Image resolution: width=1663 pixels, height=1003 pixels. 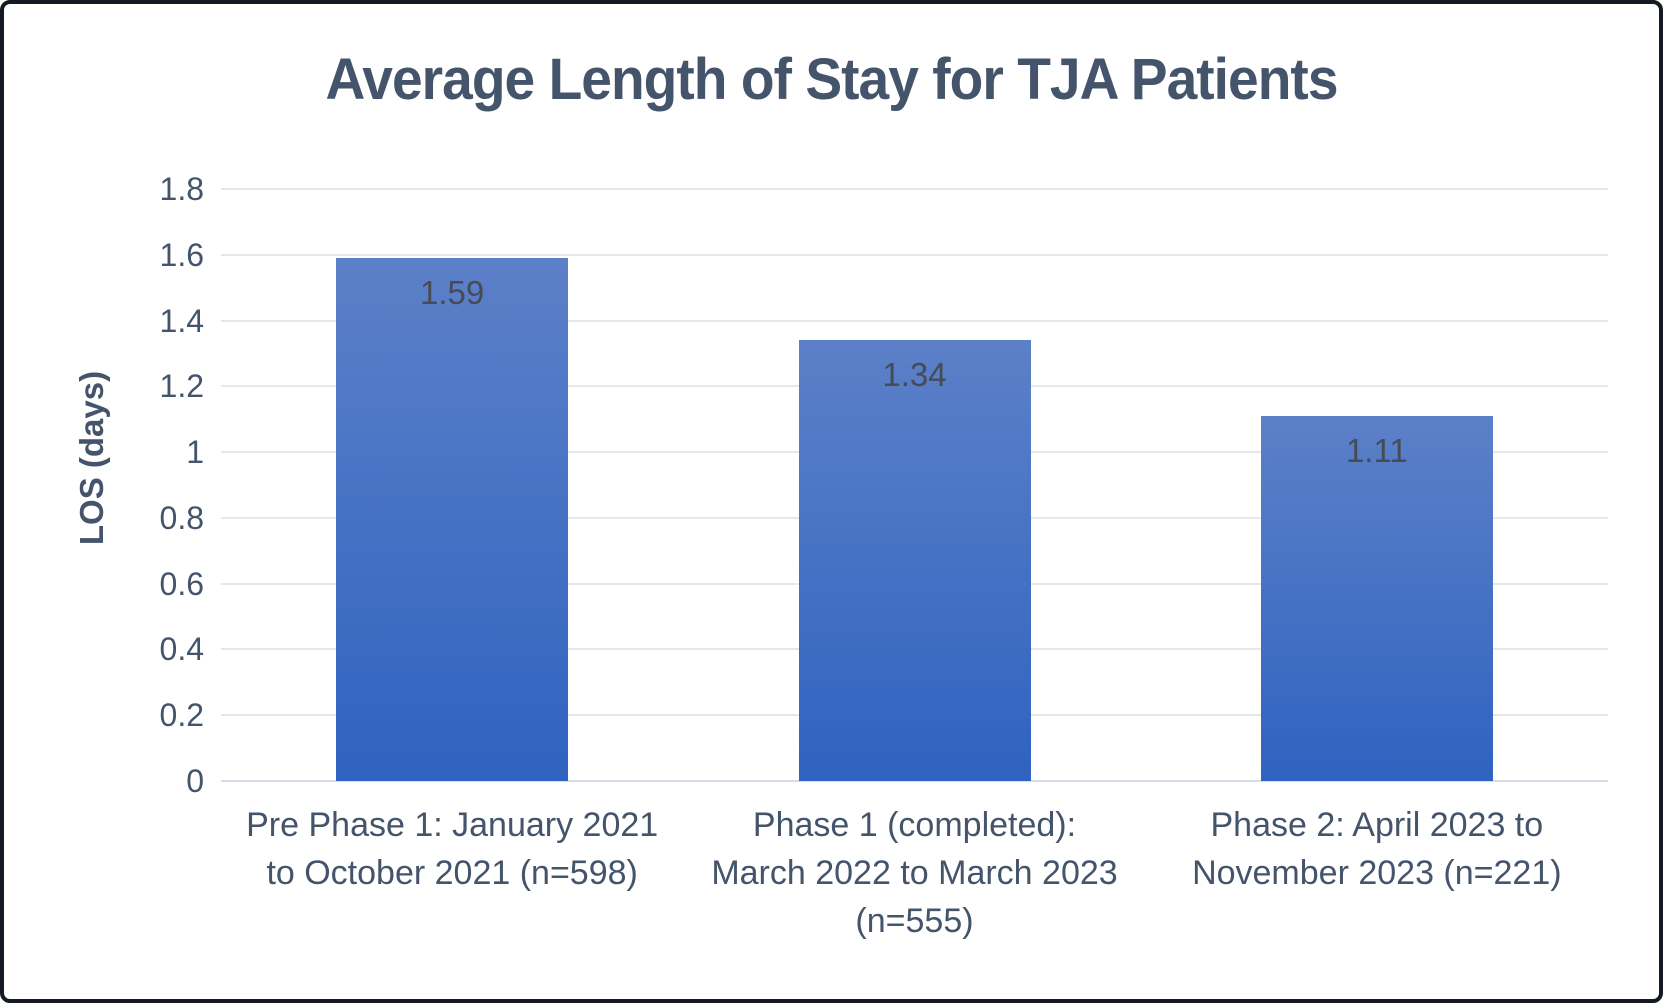 What do you see at coordinates (914, 375) in the screenshot?
I see `bar-value-label: 1.34` at bounding box center [914, 375].